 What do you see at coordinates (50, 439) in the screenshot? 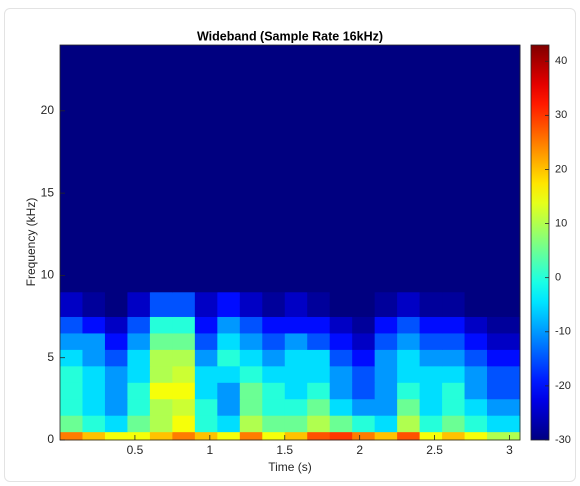
I see `y-tick-label: 0` at bounding box center [50, 439].